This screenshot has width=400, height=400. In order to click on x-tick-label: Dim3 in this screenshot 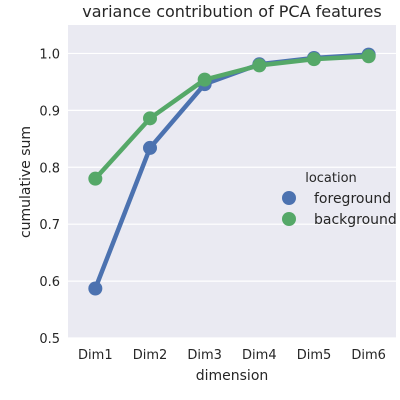, I will do `click(204, 355)`.